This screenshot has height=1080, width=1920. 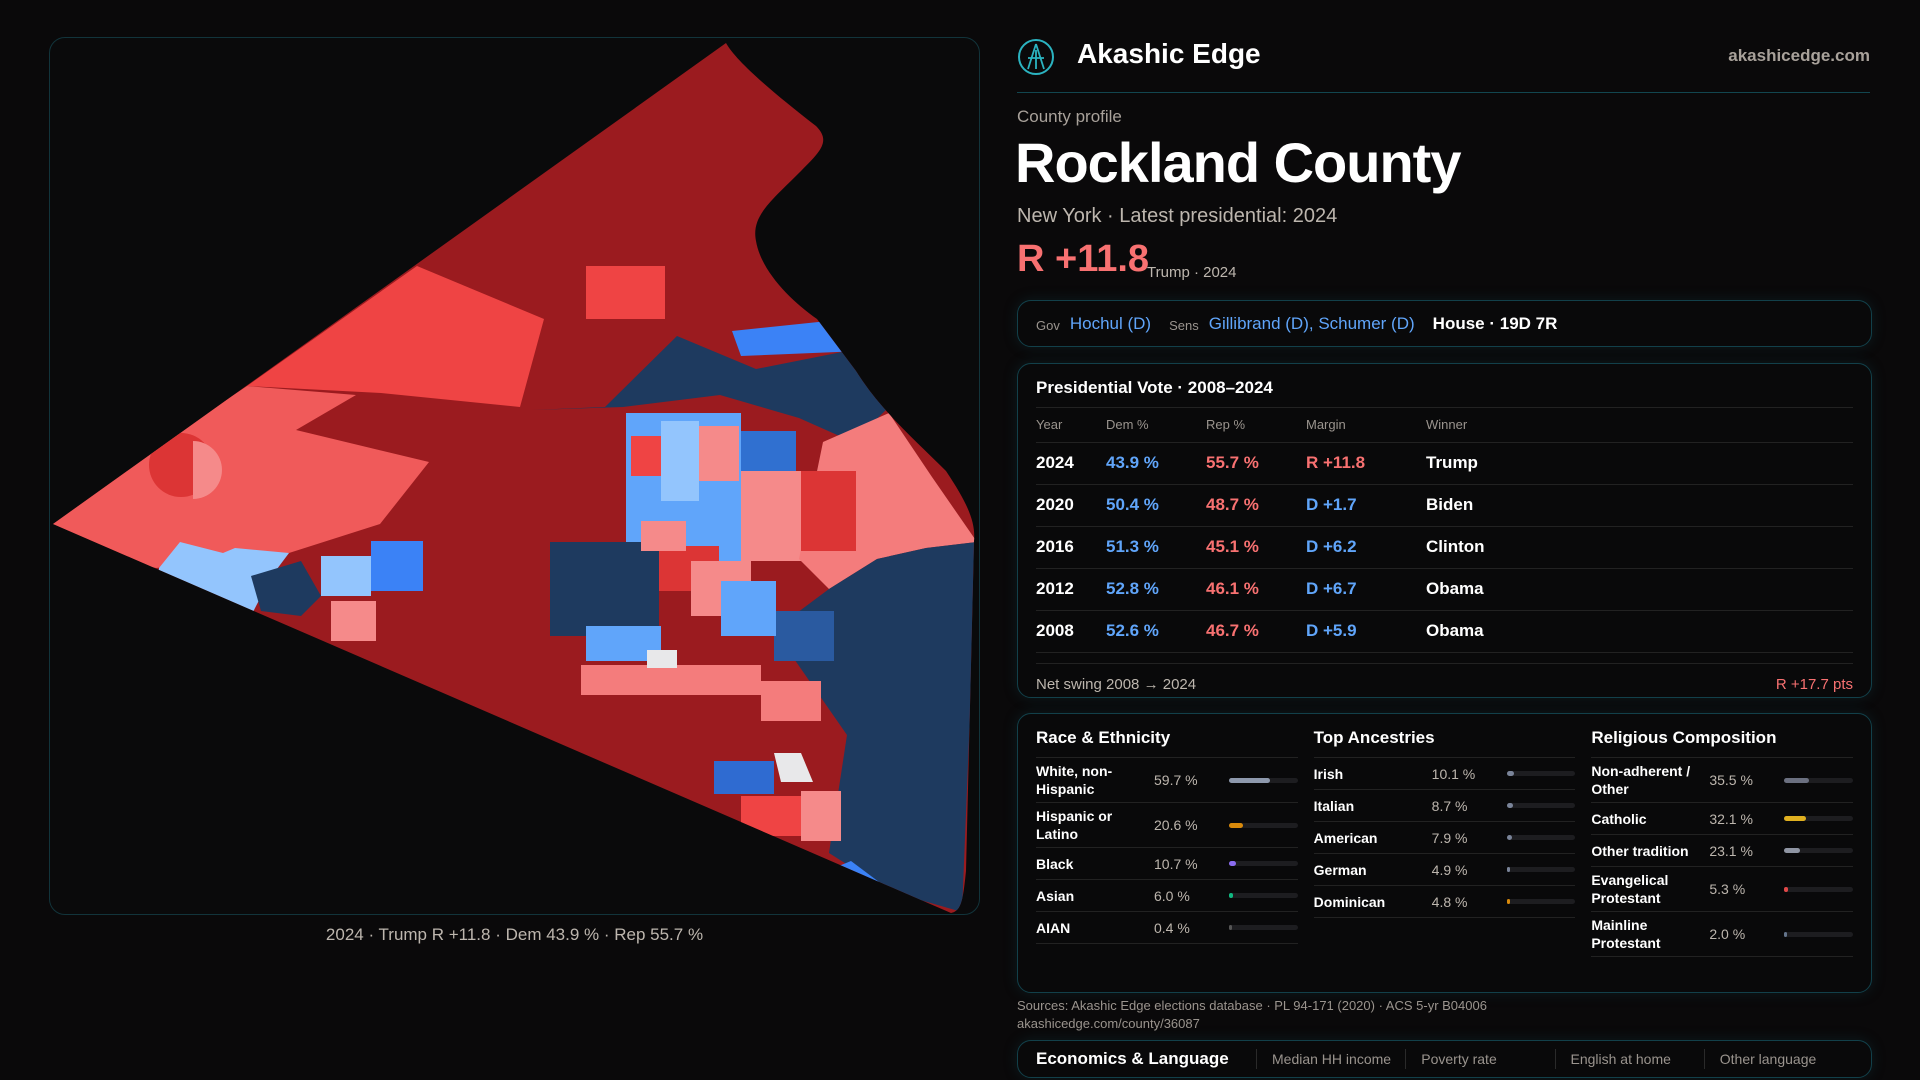 What do you see at coordinates (1048, 325) in the screenshot?
I see `gov-label: Gov` at bounding box center [1048, 325].